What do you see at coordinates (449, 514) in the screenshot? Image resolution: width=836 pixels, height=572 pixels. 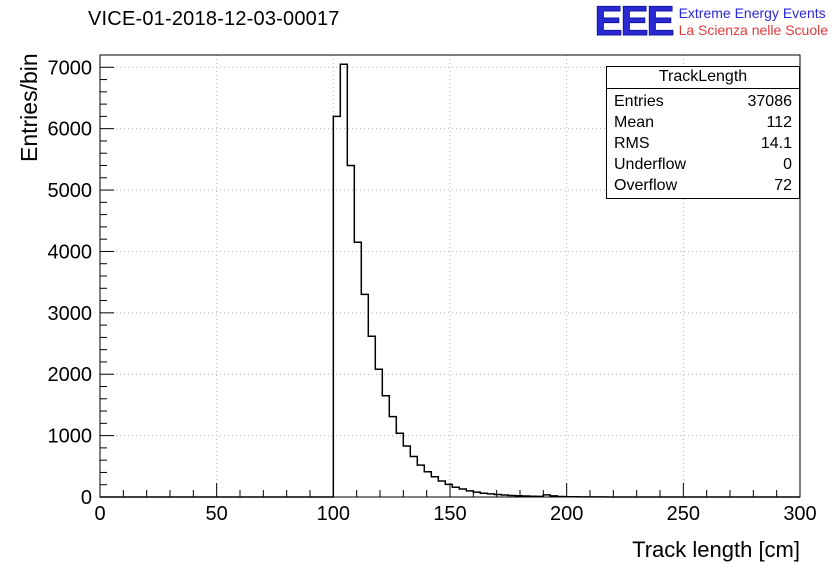 I see `x-tick-label: 150` at bounding box center [449, 514].